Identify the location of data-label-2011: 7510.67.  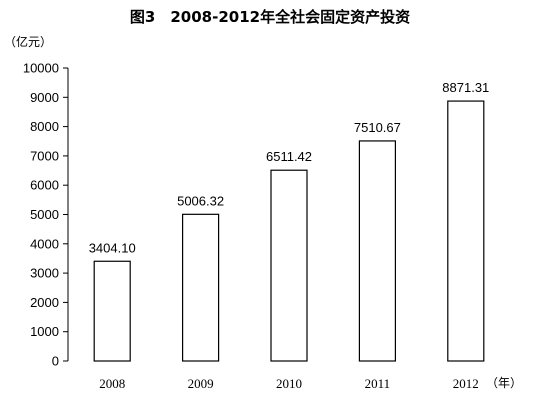
(377, 127).